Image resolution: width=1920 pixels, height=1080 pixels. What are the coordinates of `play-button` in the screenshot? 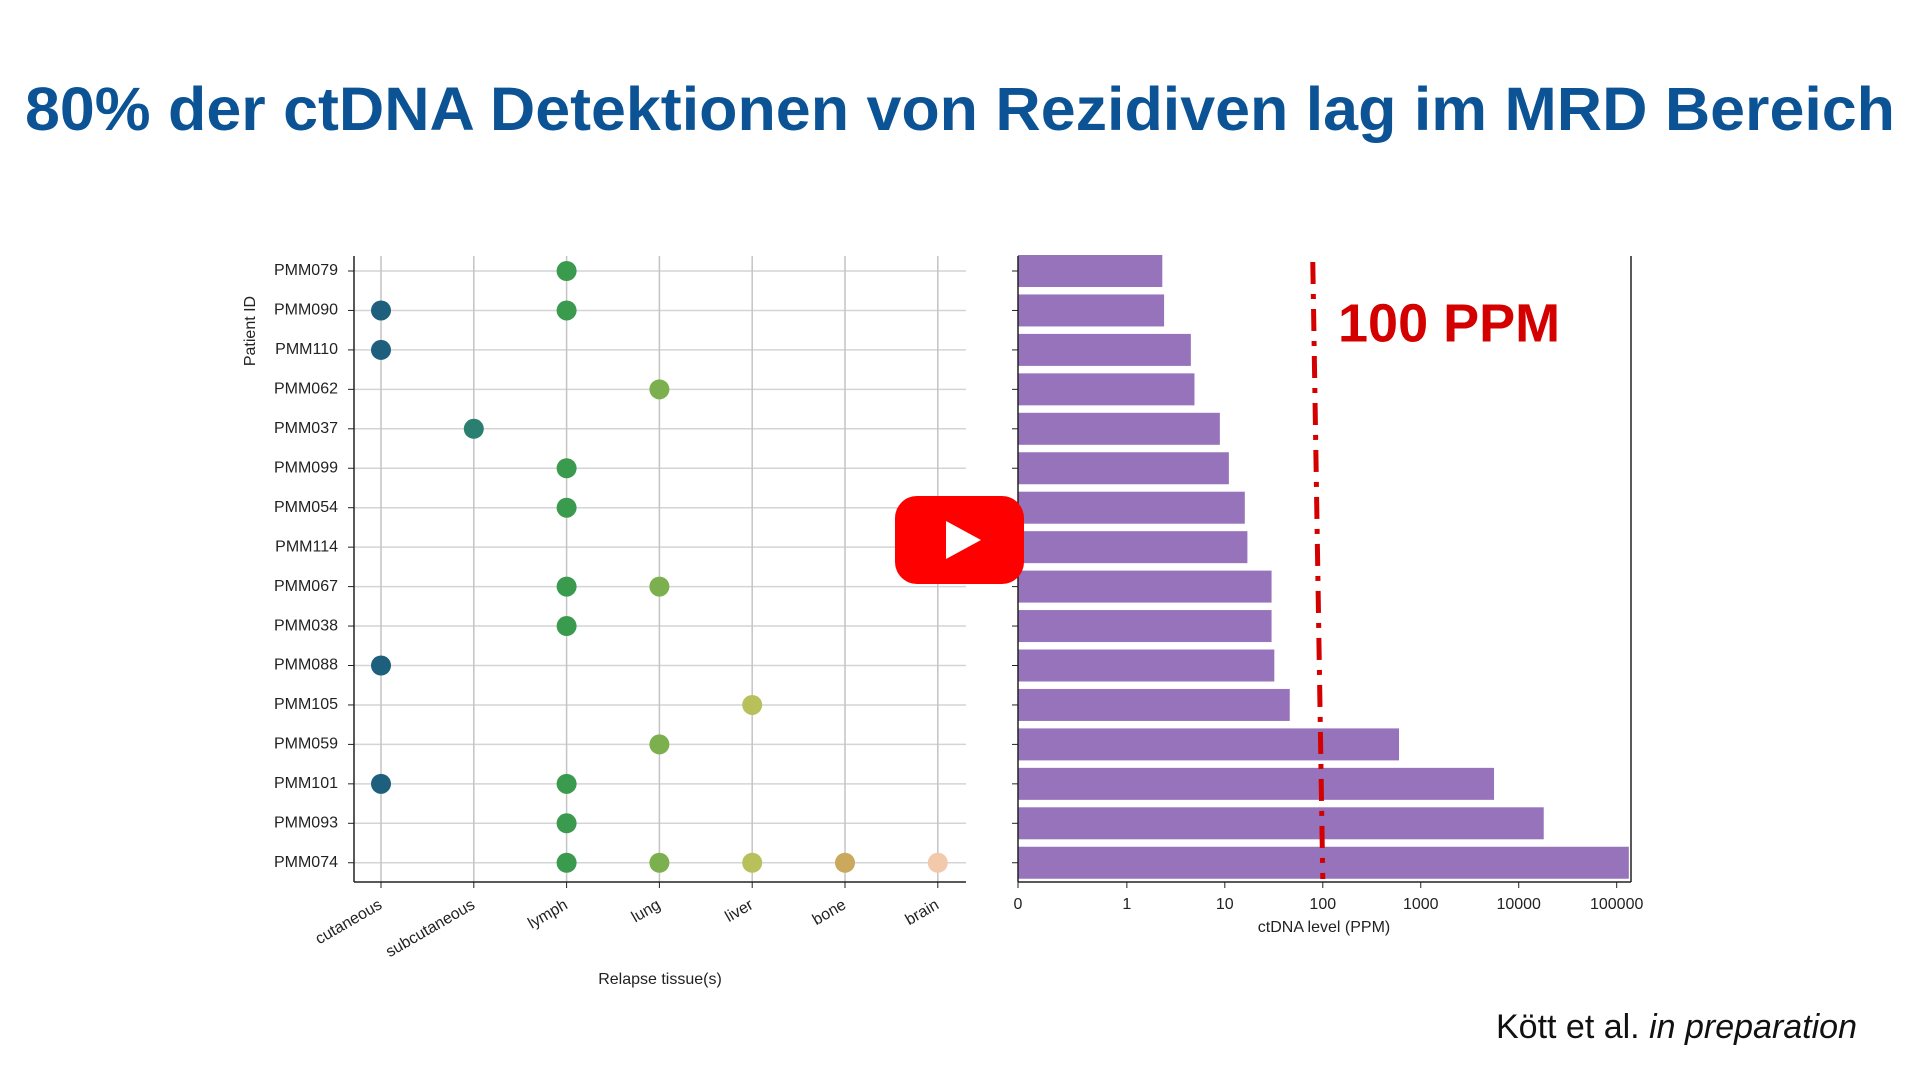 It's located at (959, 540).